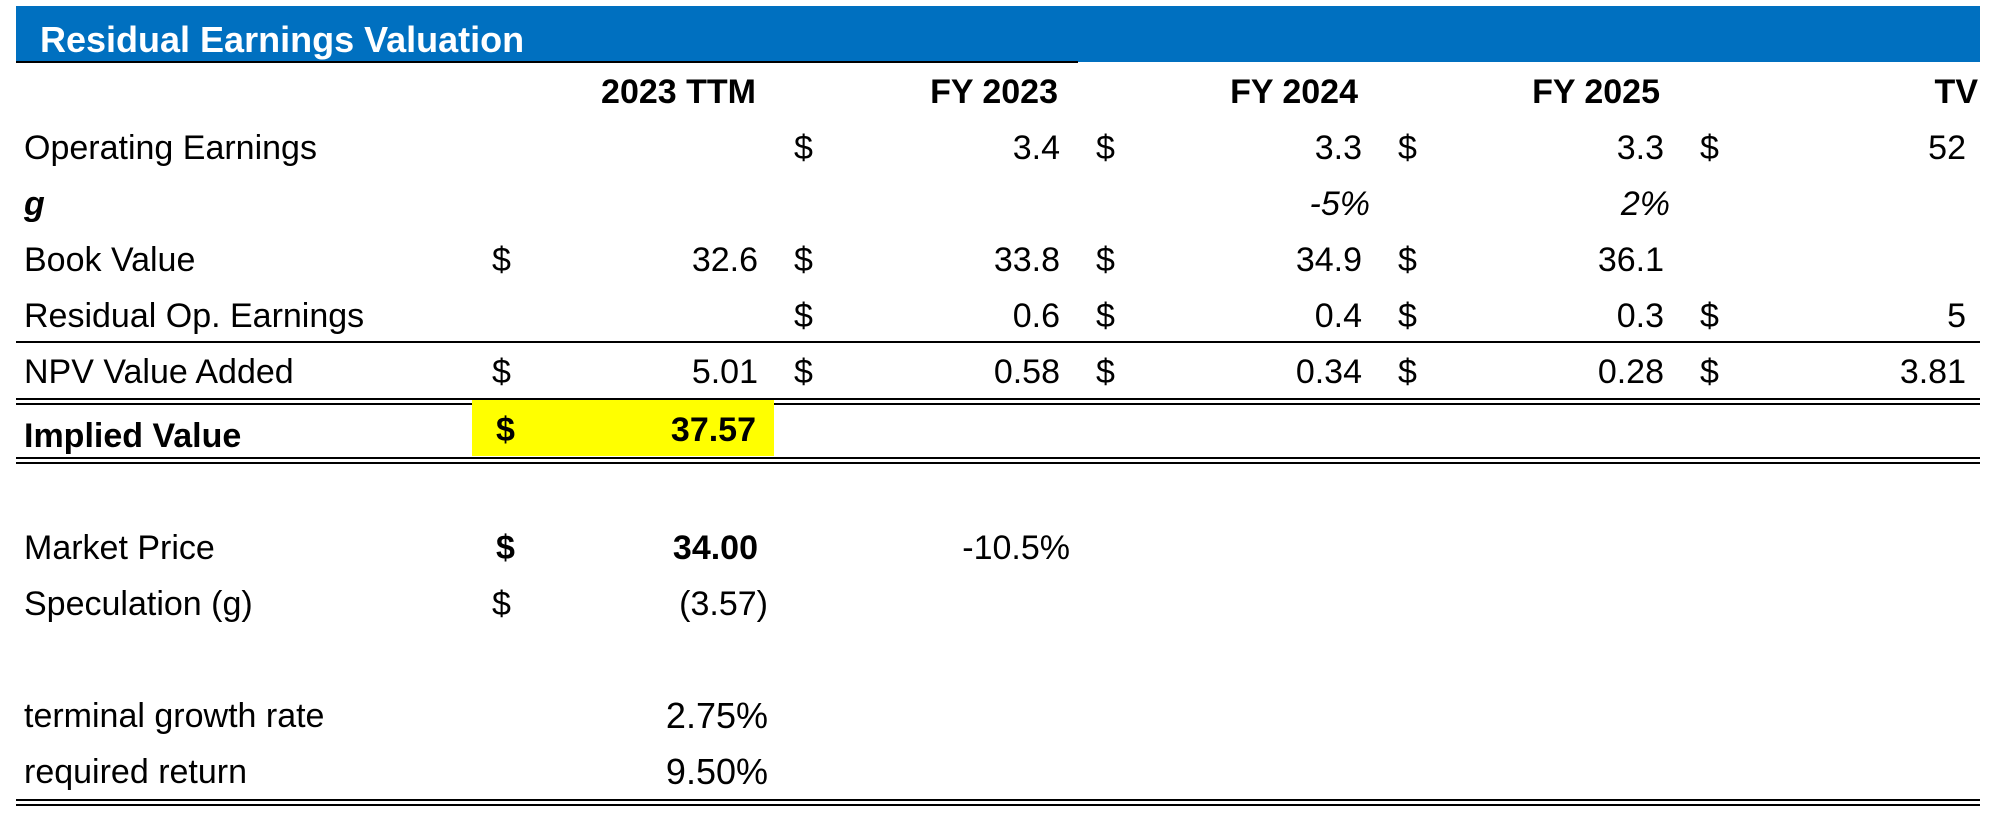 This screenshot has height=824, width=1996. Describe the element at coordinates (1328, 260) in the screenshot. I see `cell-book-value-fy2024: 34.9` at that location.